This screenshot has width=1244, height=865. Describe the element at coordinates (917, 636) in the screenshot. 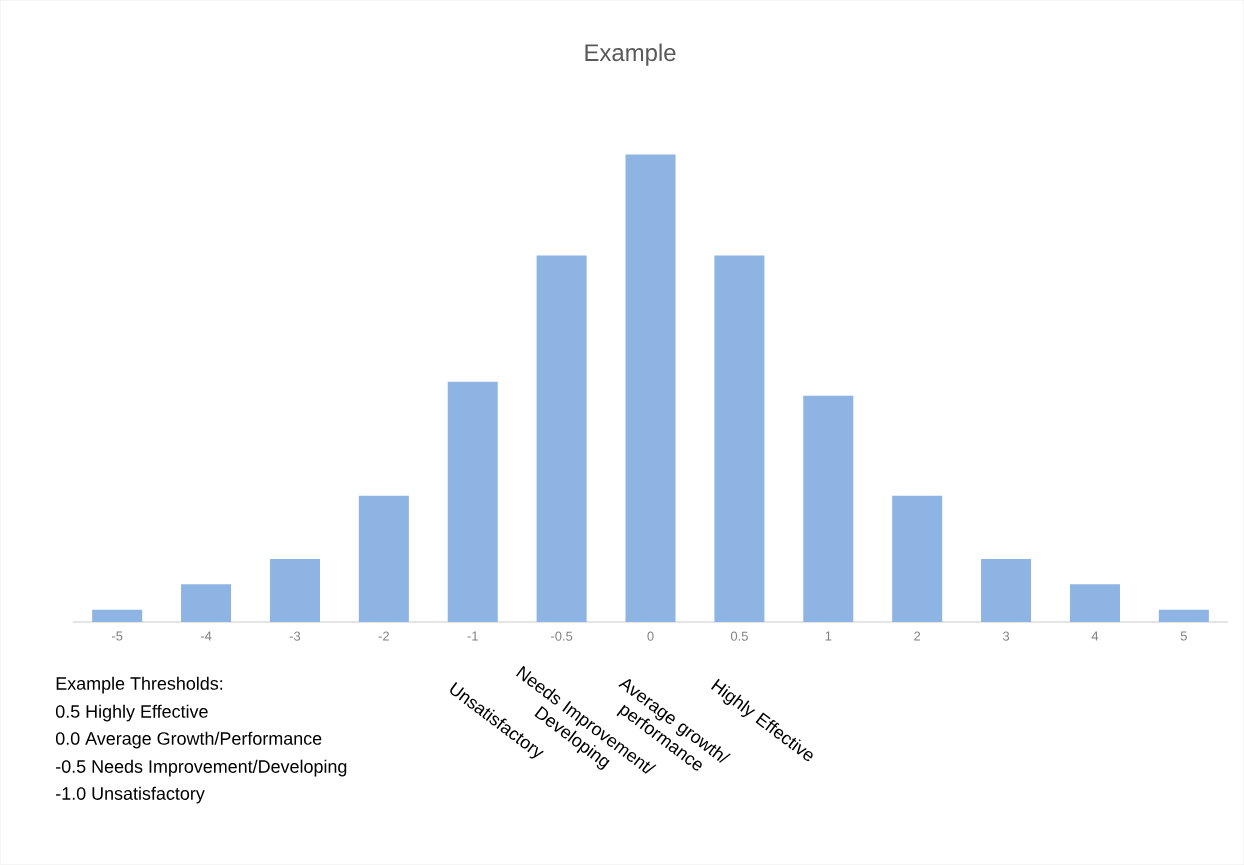

I see `x-tick-label: 2` at that location.